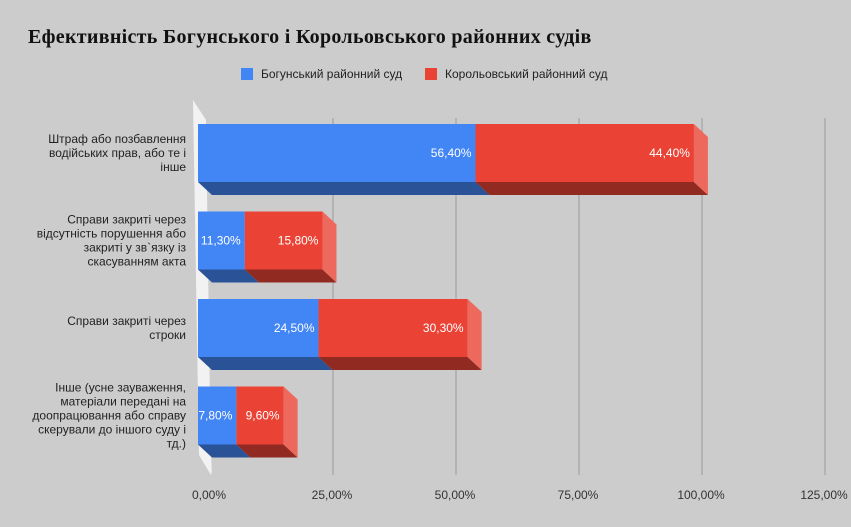 This screenshot has width=851, height=527. Describe the element at coordinates (332, 74) in the screenshot. I see `legend-label-bohunskyi: Богунський районний суд` at that location.